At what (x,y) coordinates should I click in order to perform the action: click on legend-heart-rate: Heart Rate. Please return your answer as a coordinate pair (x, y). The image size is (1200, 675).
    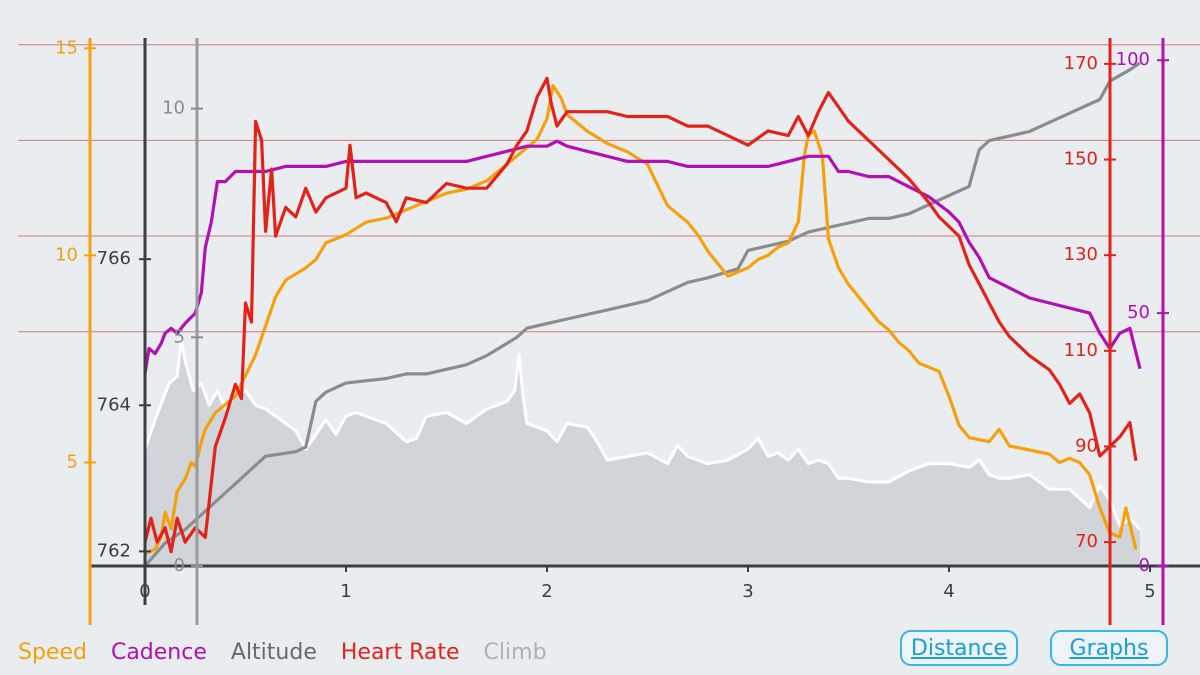
    Looking at the image, I should click on (400, 652).